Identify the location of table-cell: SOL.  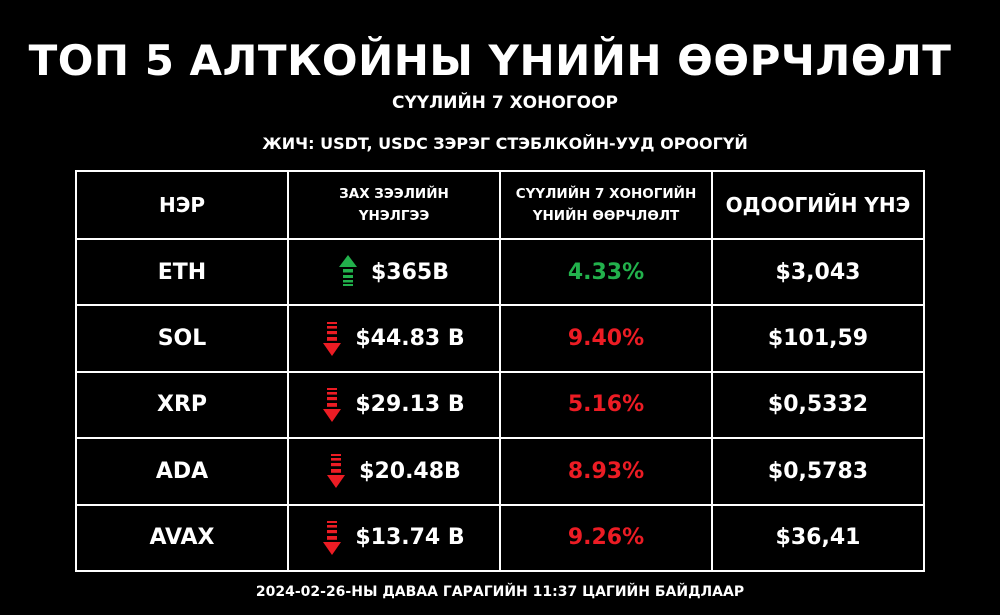
(182, 338).